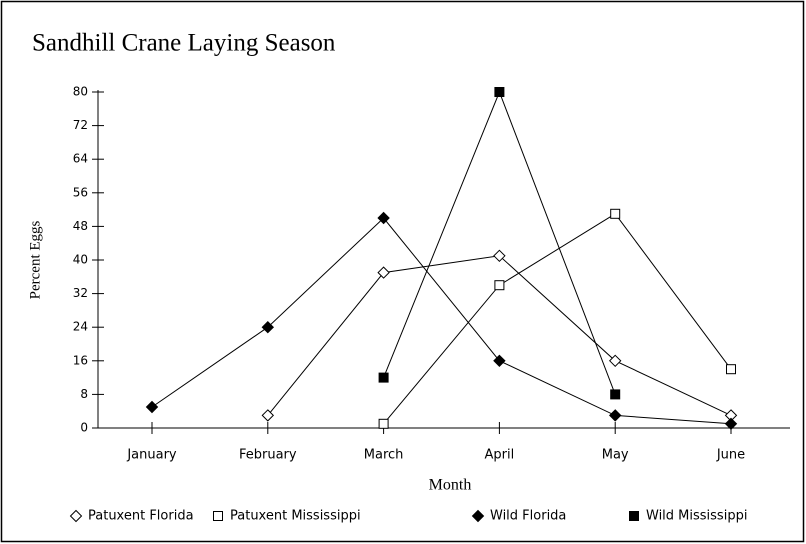 The width and height of the screenshot is (806, 544). What do you see at coordinates (450, 485) in the screenshot?
I see `x-axis-label: Month` at bounding box center [450, 485].